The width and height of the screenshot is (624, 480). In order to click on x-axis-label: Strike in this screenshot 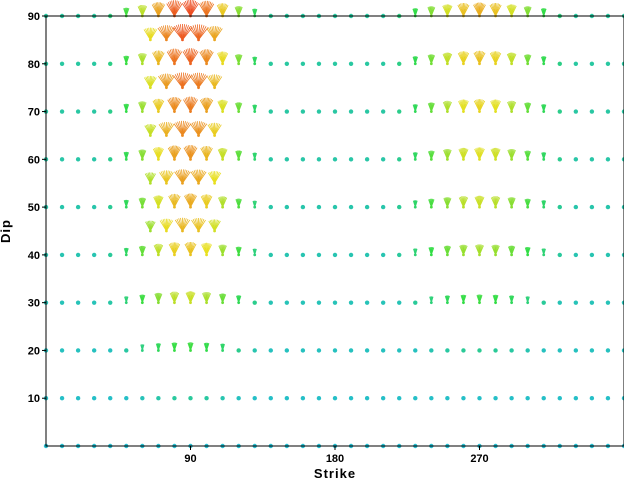, I will do `click(335, 473)`.